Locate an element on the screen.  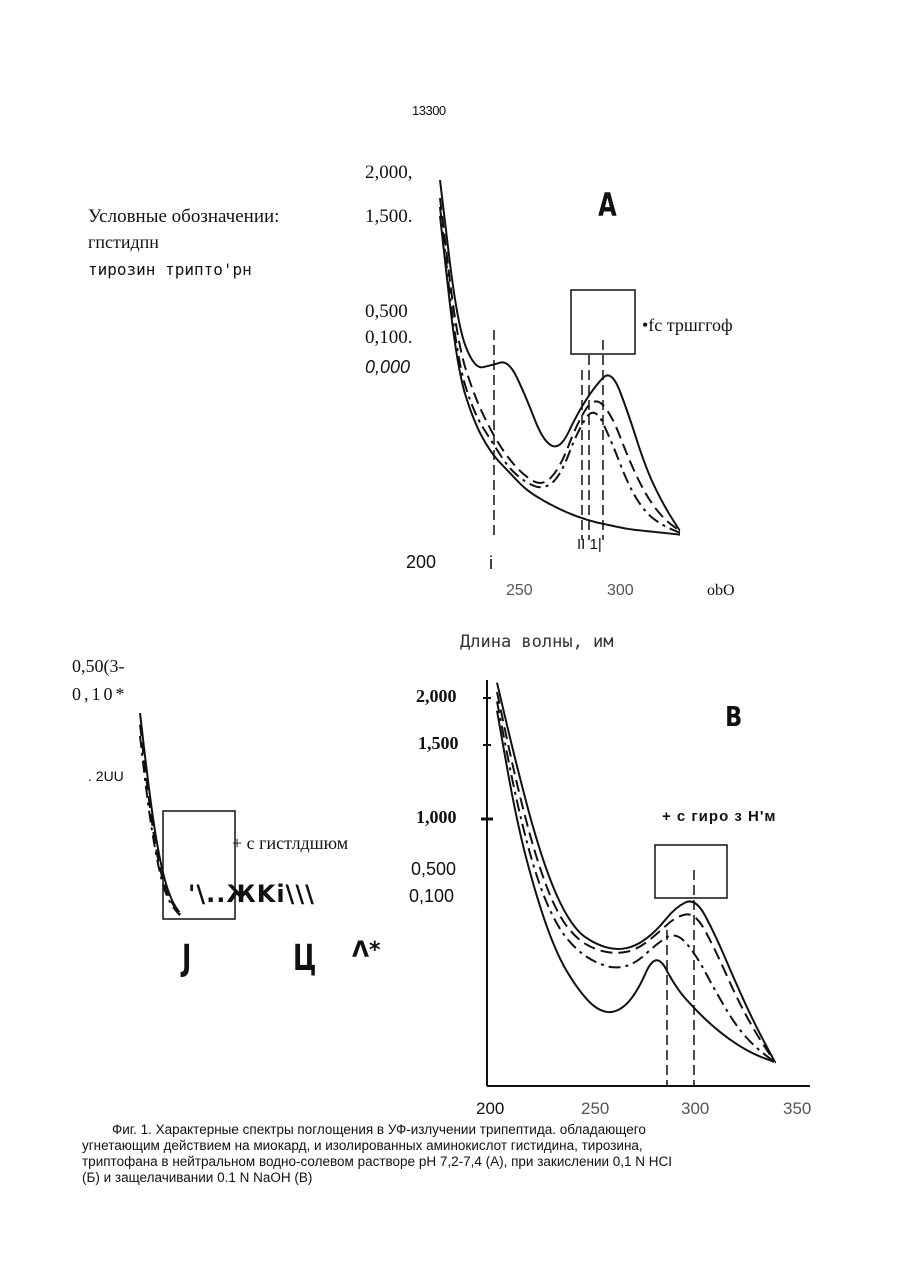
panel-a-series is located at coordinates (560, 357).